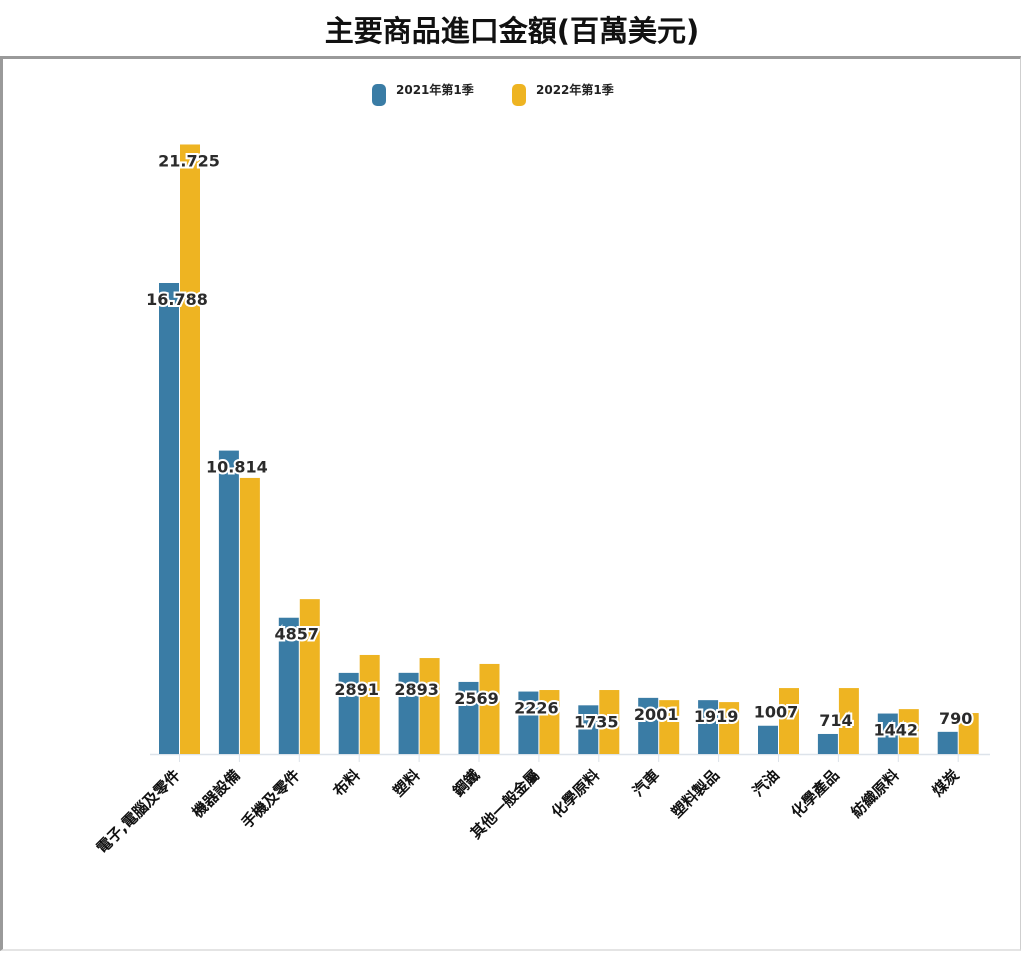  Describe the element at coordinates (476, 698) in the screenshot. I see `data-label: 2569` at that location.